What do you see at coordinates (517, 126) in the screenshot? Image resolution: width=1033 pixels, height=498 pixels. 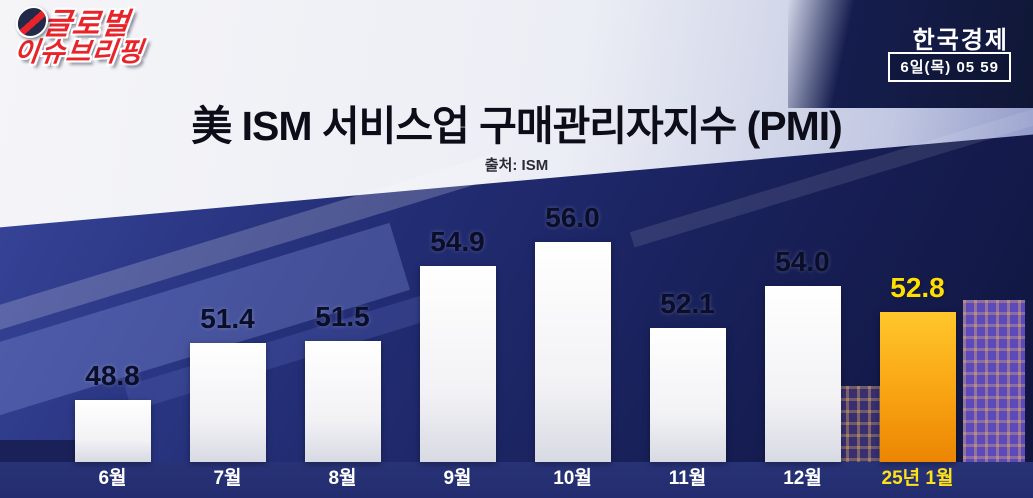 I see `chart-title: 美 ISM 서비스업 구매관리자지수 (PMI)` at bounding box center [517, 126].